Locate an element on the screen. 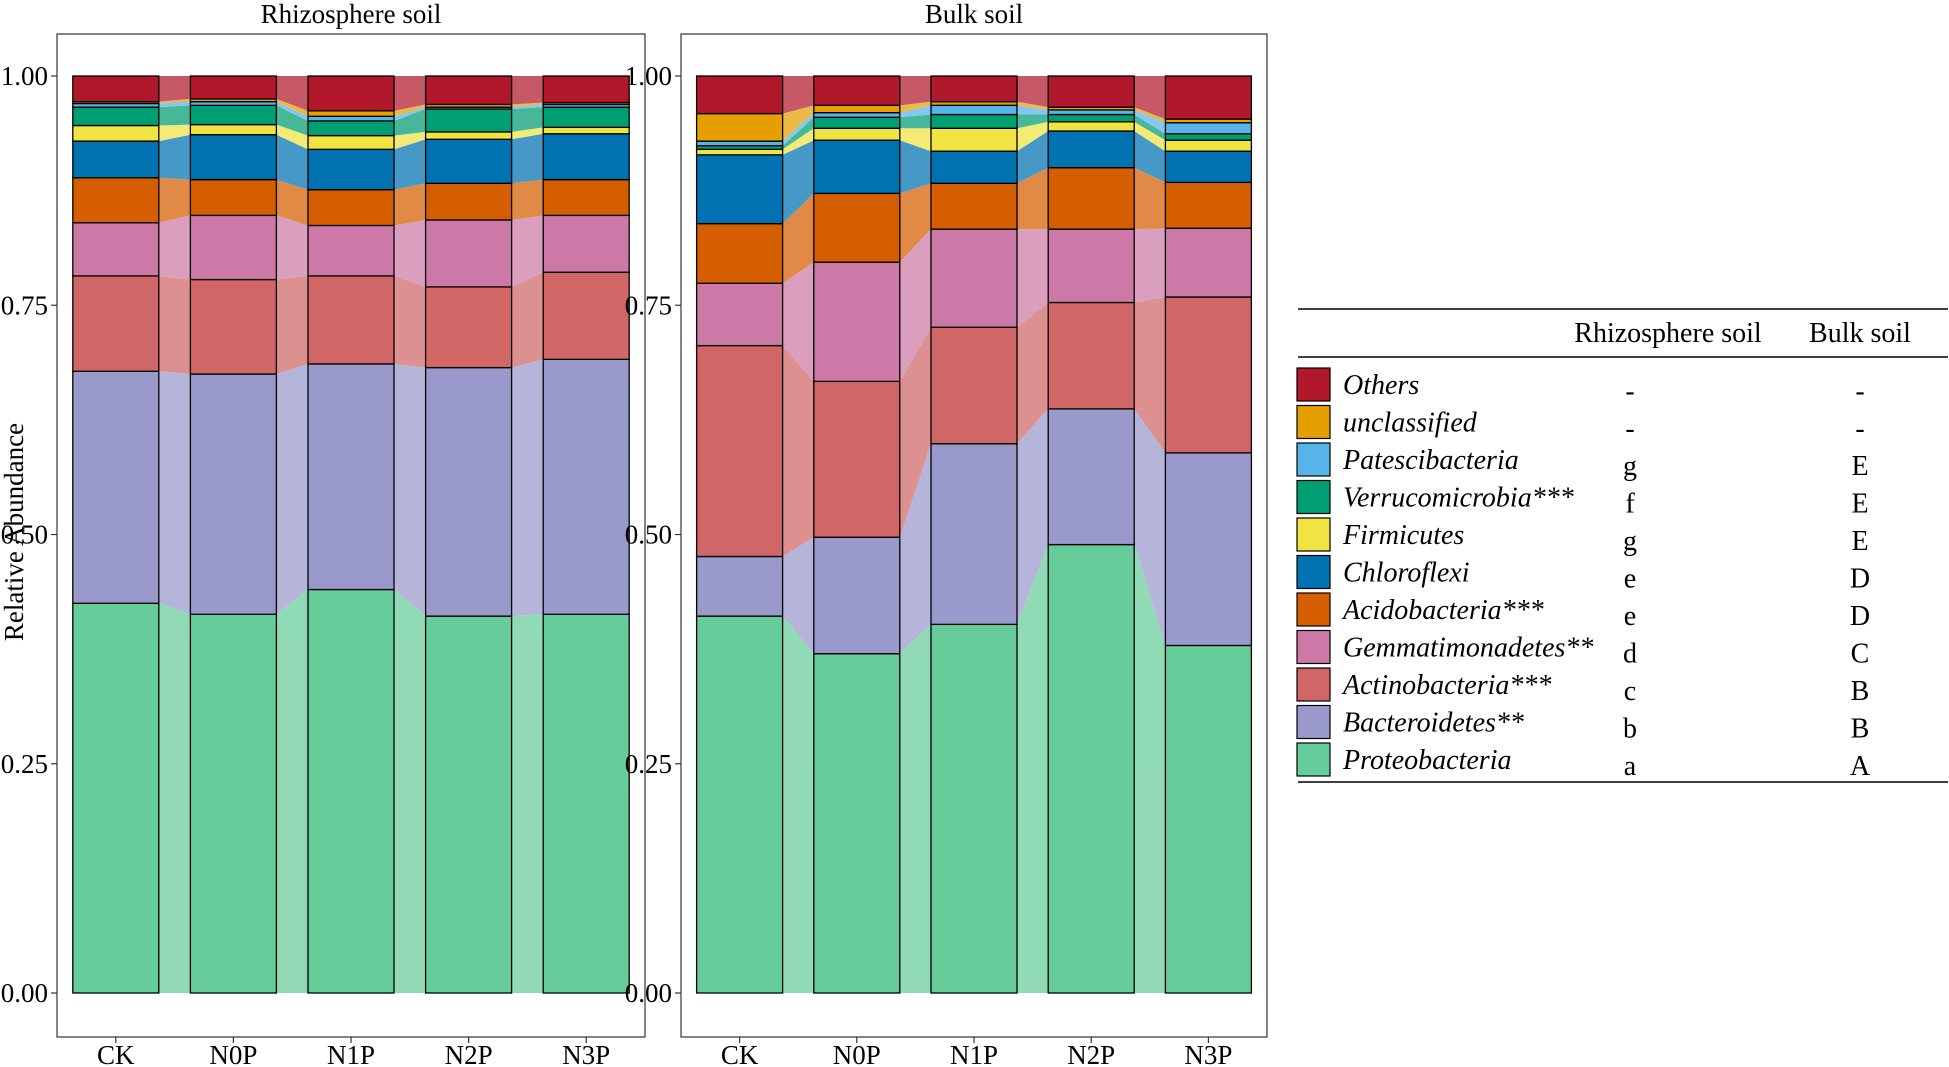 The width and height of the screenshot is (1949, 1067). legend-bulk-letter: A is located at coordinates (1860, 766).